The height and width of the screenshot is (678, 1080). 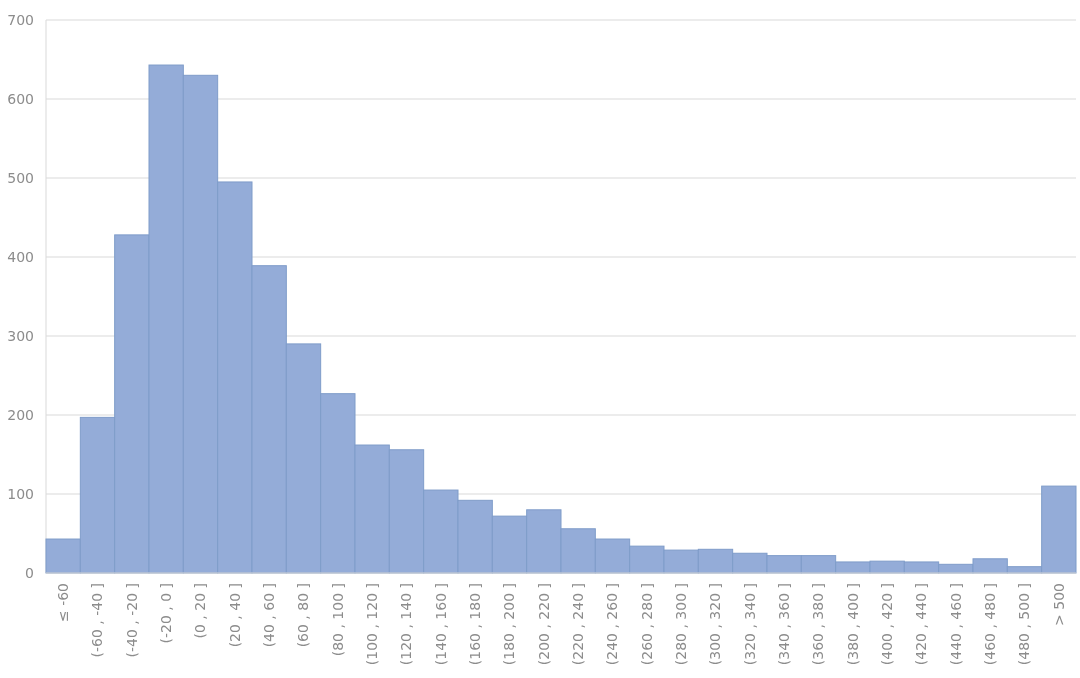 What do you see at coordinates (303, 615) in the screenshot?
I see `x-tick-label: (60 , 80 ]` at bounding box center [303, 615].